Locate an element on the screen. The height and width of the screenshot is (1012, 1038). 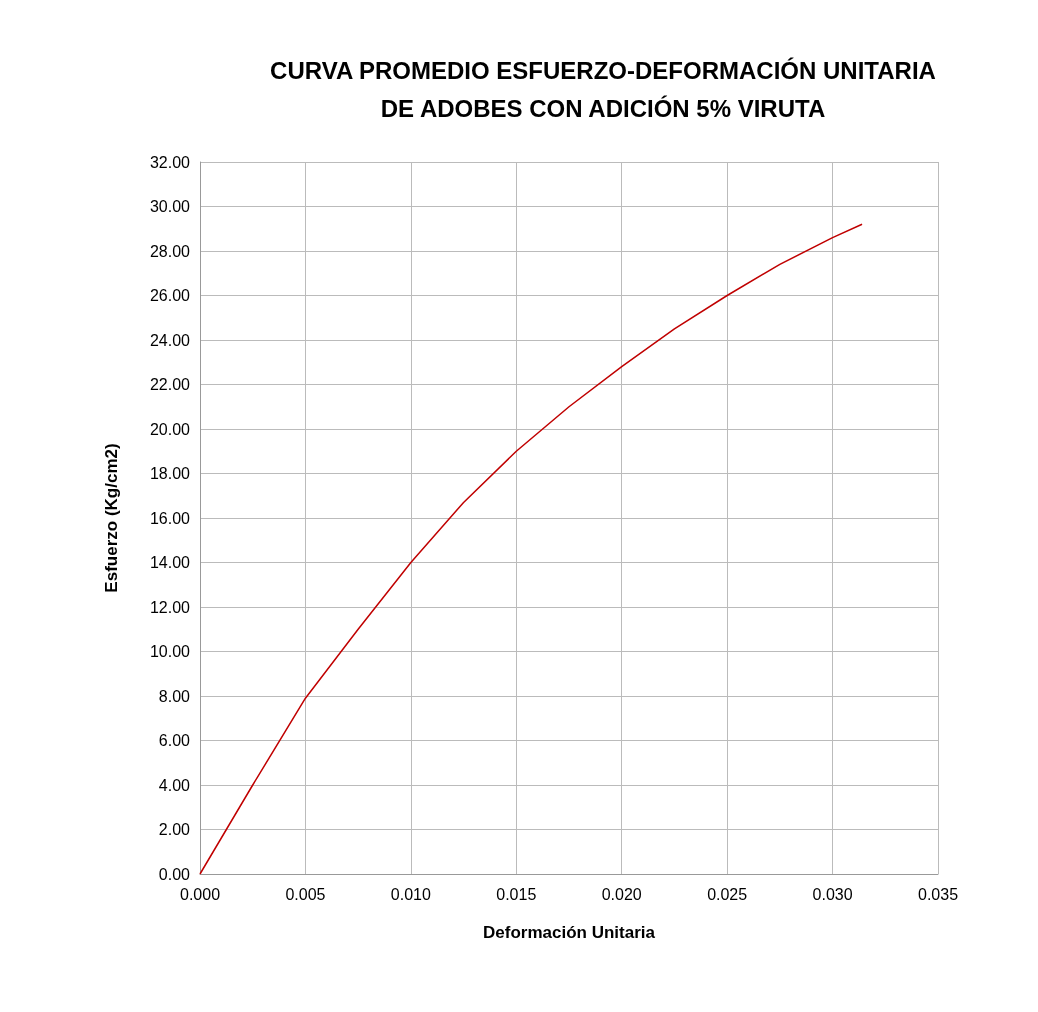
x-axis-title: Deformación Unitaria is located at coordinates (569, 932).